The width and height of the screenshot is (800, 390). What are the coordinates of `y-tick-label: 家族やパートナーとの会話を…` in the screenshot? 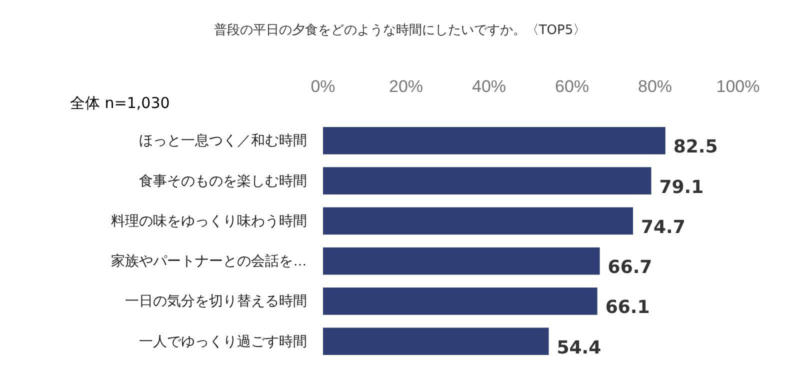 It's located at (209, 260).